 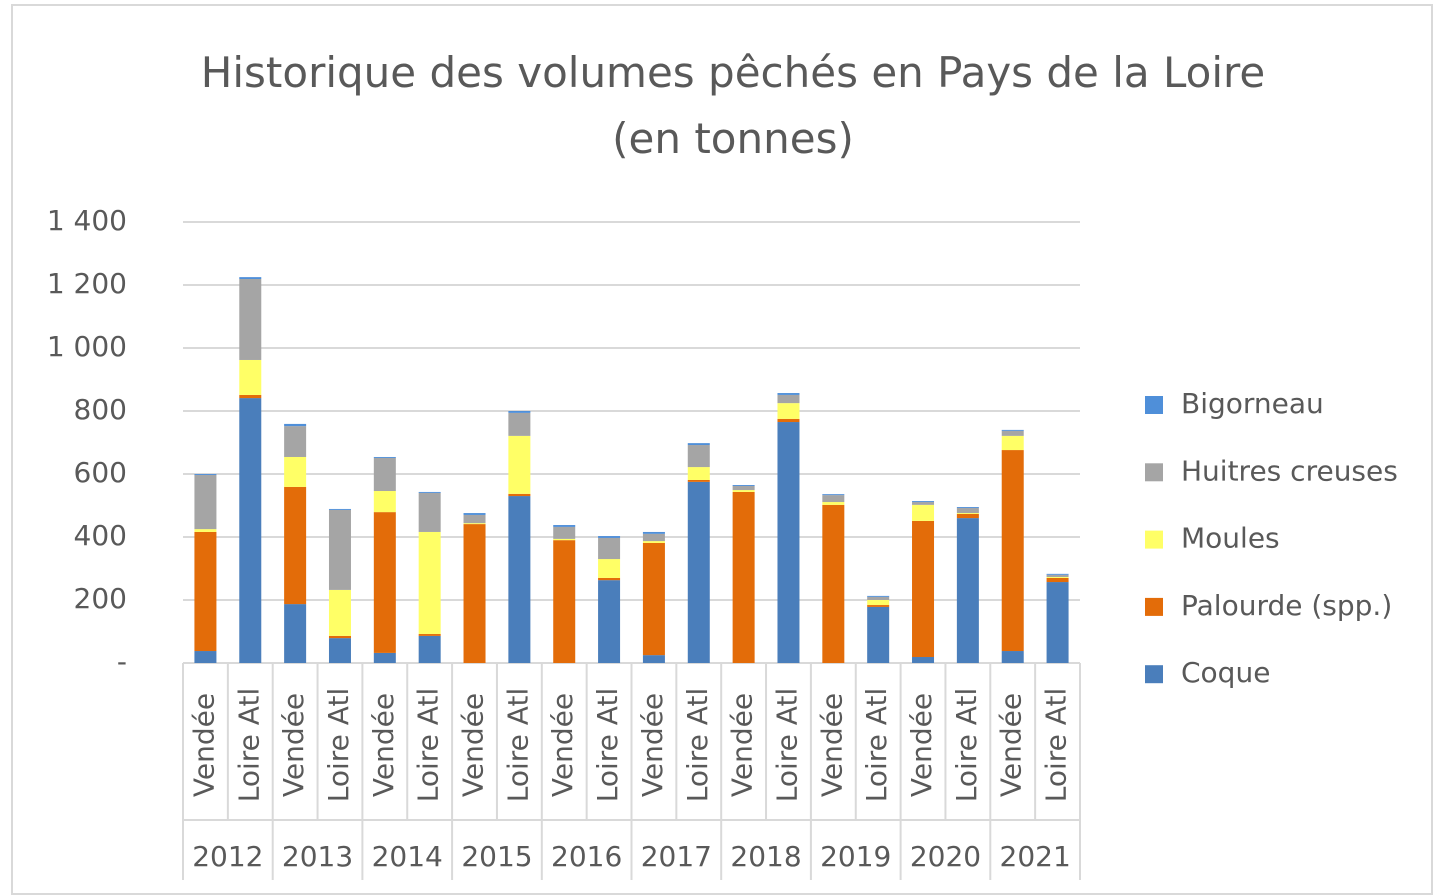 What do you see at coordinates (407, 856) in the screenshot?
I see `group-label: 2014` at bounding box center [407, 856].